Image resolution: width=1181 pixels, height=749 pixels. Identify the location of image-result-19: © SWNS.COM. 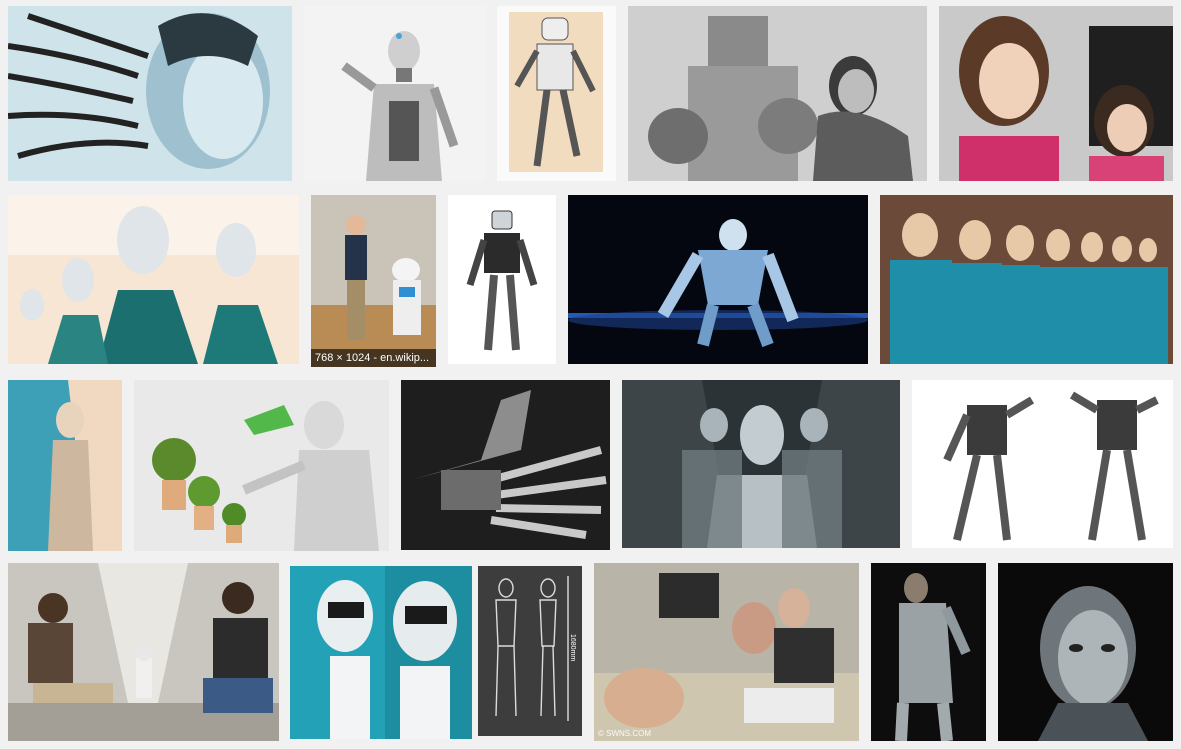
(726, 652).